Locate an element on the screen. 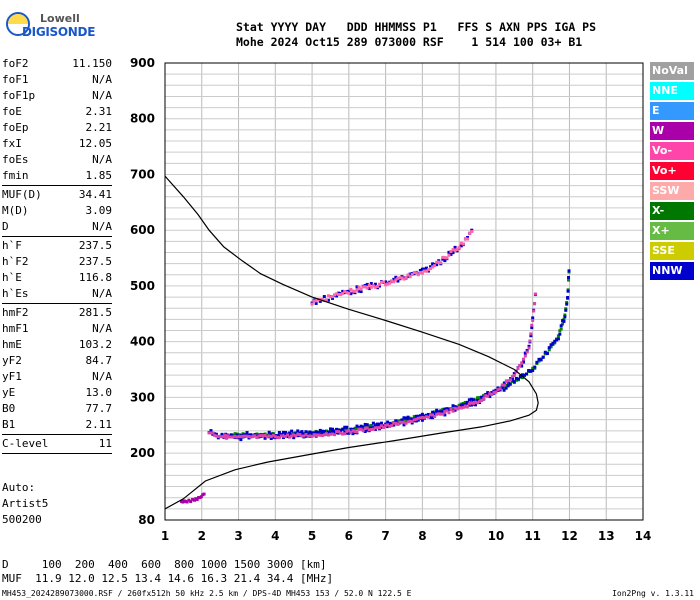 The image size is (700, 600). param-name: hmF1 is located at coordinates (15, 328).